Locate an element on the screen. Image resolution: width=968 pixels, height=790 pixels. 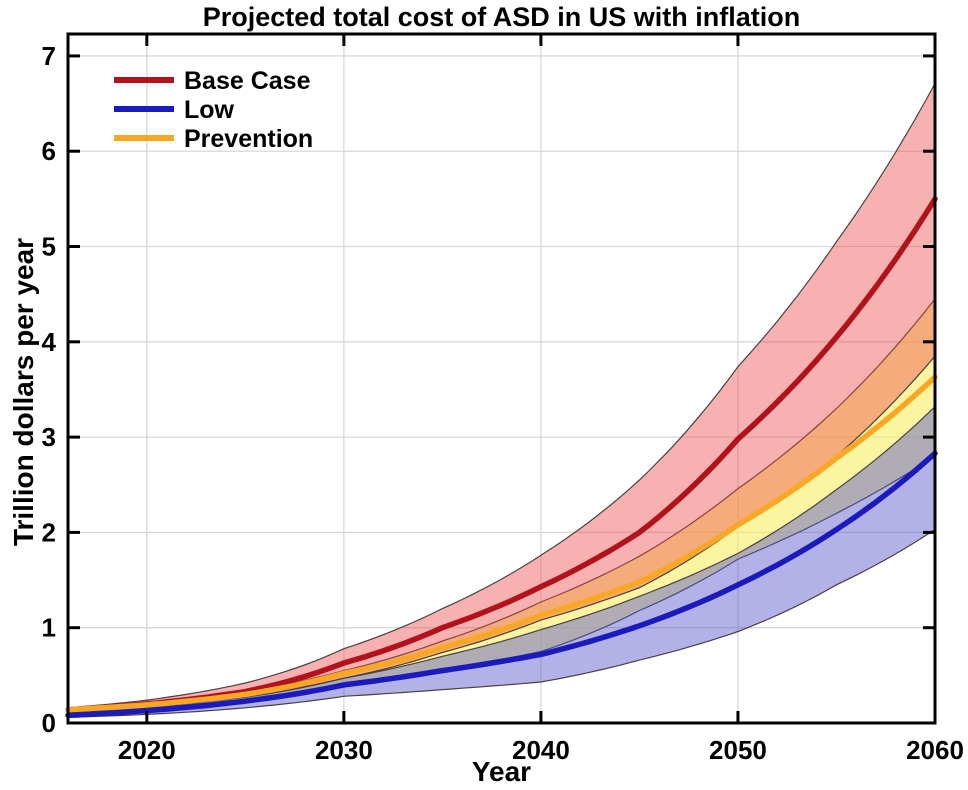
tick-label-x-2050: 2050 is located at coordinates (738, 750).